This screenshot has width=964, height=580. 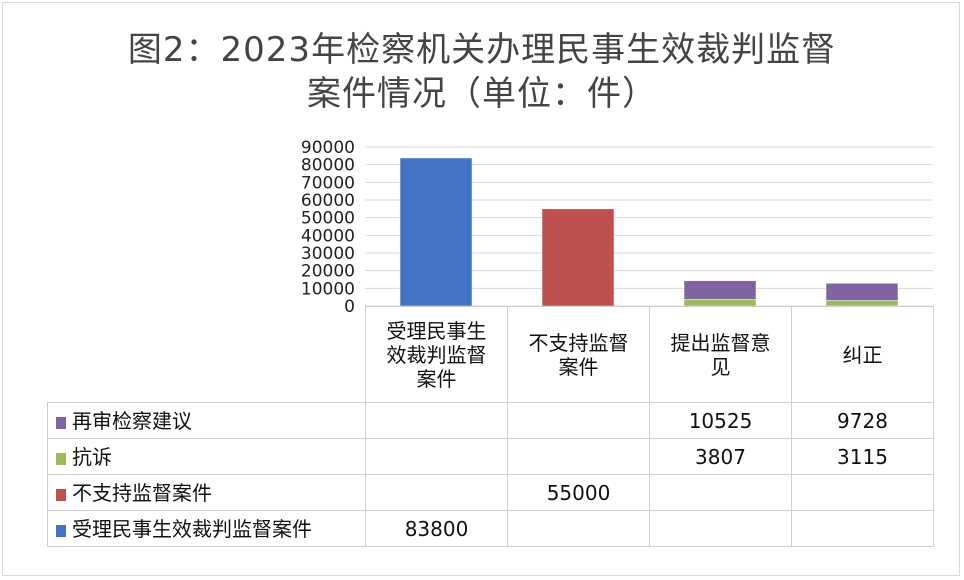 I want to click on table-row: 抗诉 3807 3115, so click(x=490, y=456).